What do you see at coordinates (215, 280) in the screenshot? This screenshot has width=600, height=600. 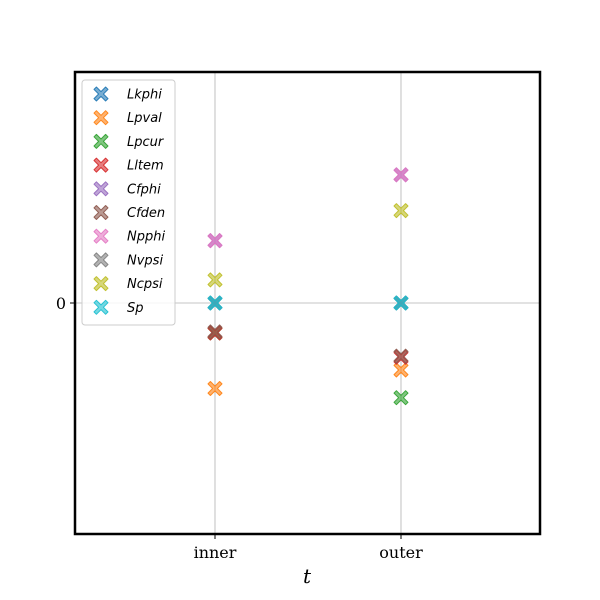 I see `point-ncpsi-inner` at bounding box center [215, 280].